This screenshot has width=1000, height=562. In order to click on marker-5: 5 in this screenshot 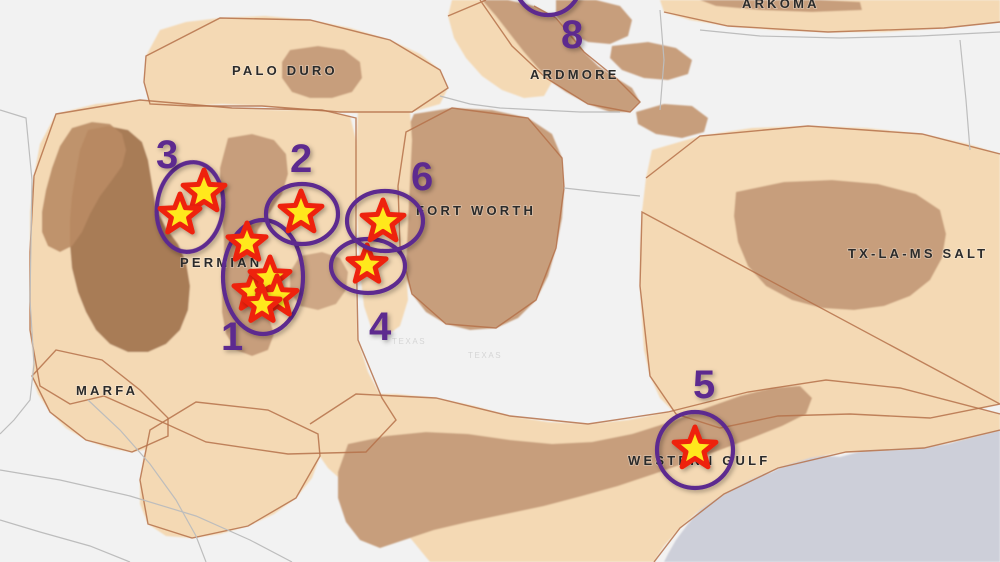, I will do `click(695, 427)`.